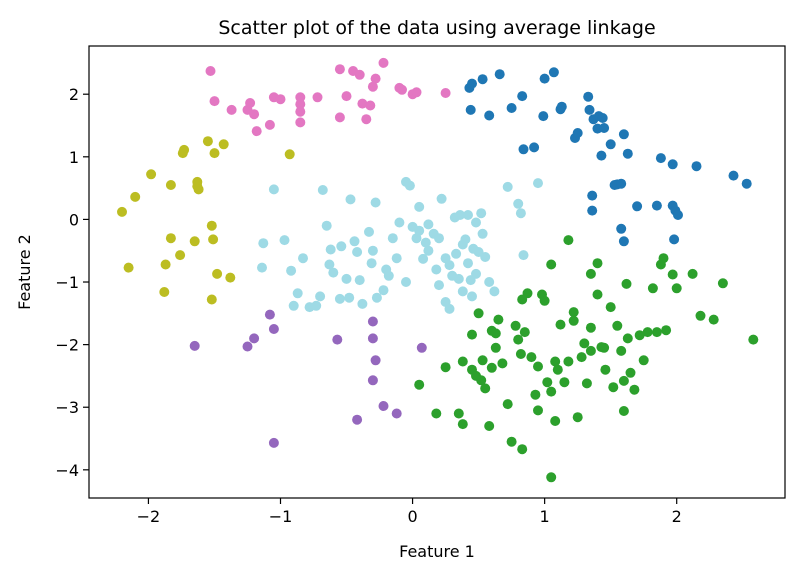 The image size is (801, 581). I want to click on x-tick-label: 1, so click(545, 516).